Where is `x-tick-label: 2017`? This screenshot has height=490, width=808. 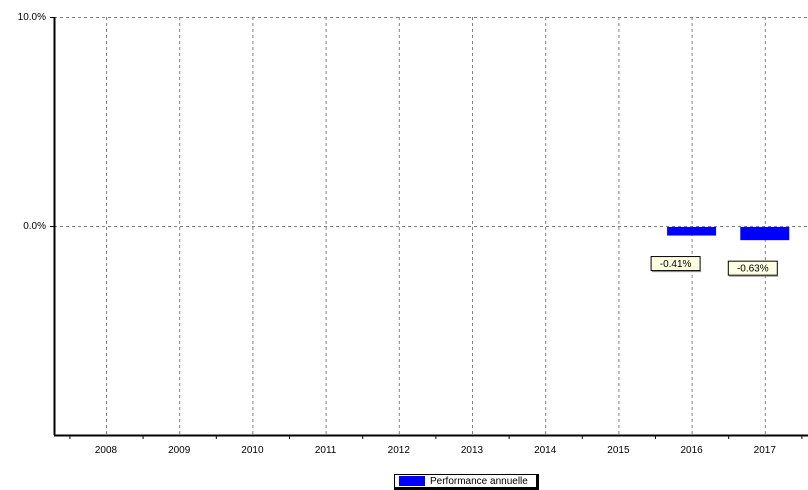
x-tick-label: 2017 is located at coordinates (765, 450).